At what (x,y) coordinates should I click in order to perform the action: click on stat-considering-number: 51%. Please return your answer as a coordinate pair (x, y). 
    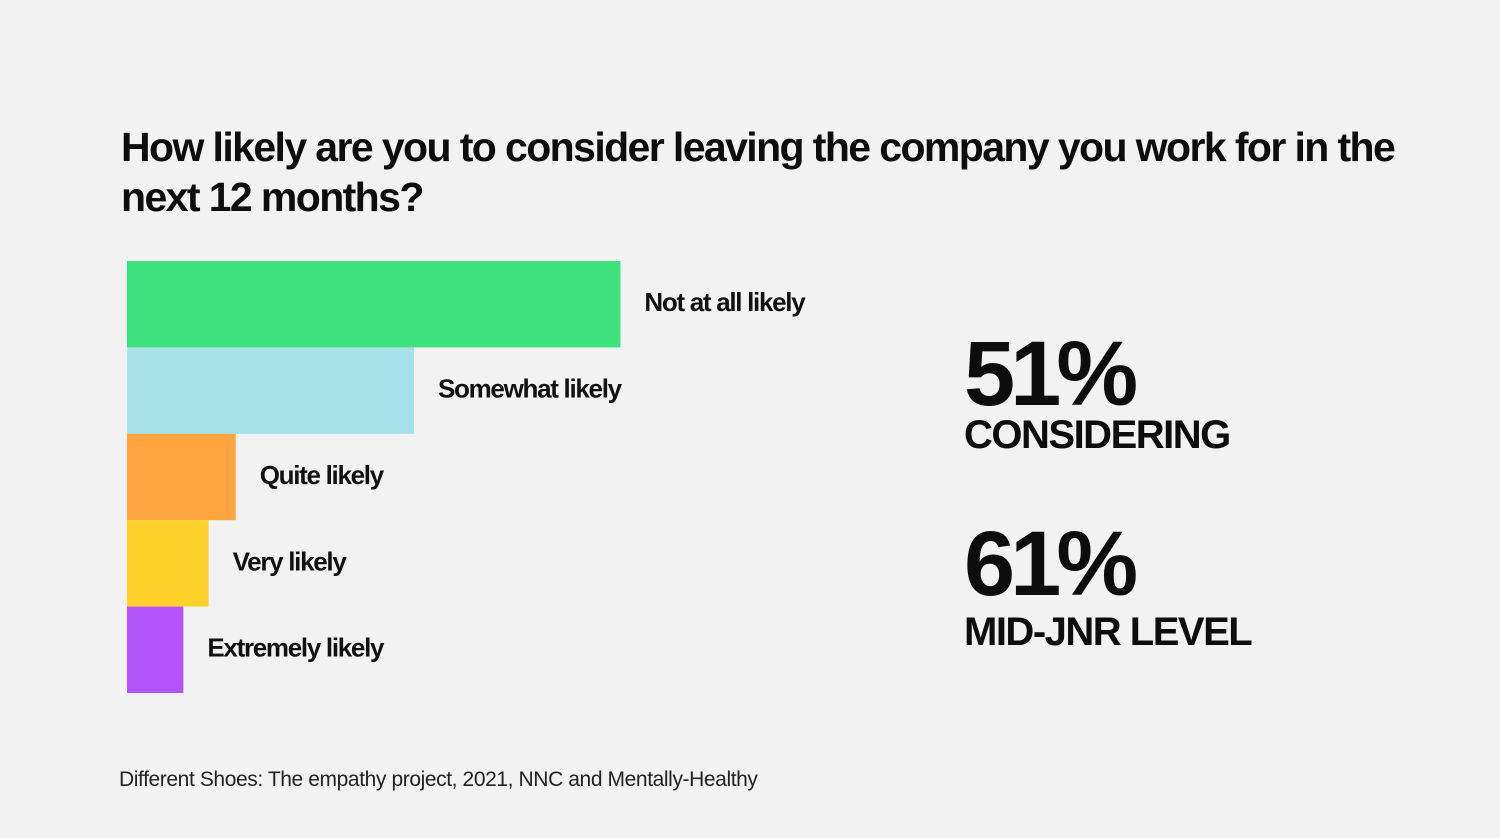
    Looking at the image, I should click on (1051, 374).